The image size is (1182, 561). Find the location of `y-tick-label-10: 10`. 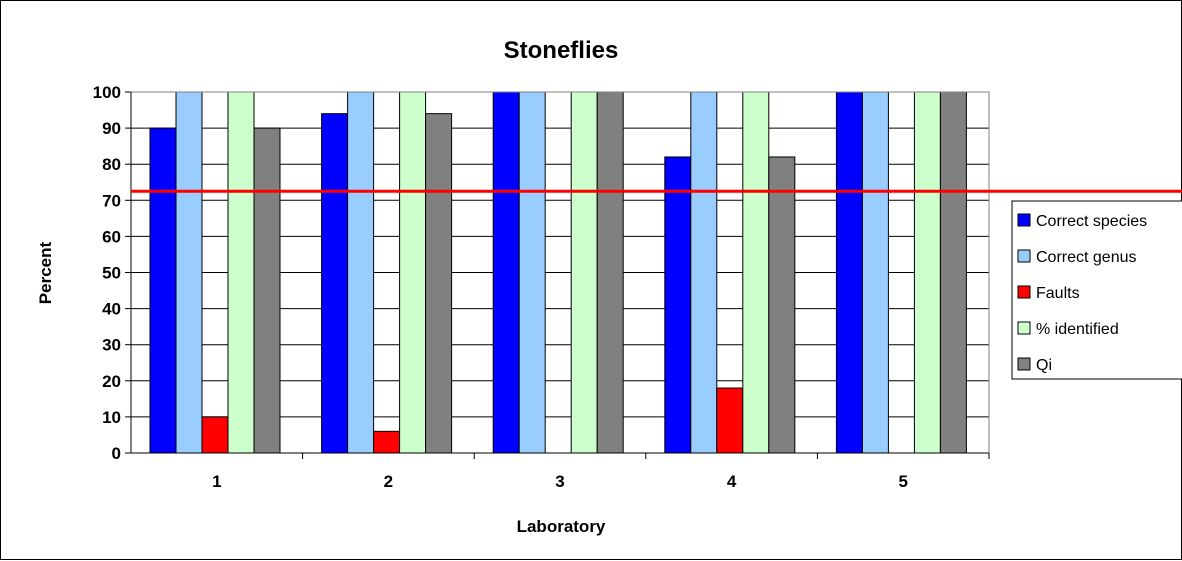

y-tick-label-10: 10 is located at coordinates (111, 417).